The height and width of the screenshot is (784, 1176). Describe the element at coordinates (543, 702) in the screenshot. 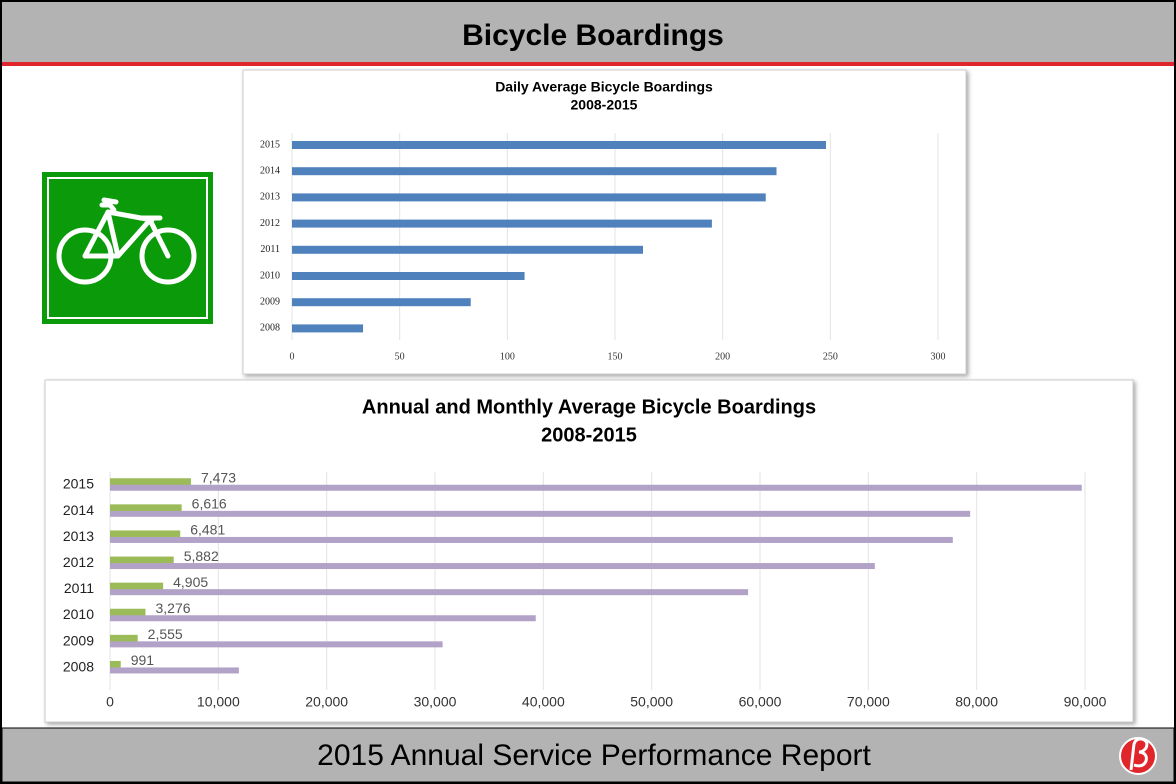

I see `x-tick-label: 40,000` at that location.